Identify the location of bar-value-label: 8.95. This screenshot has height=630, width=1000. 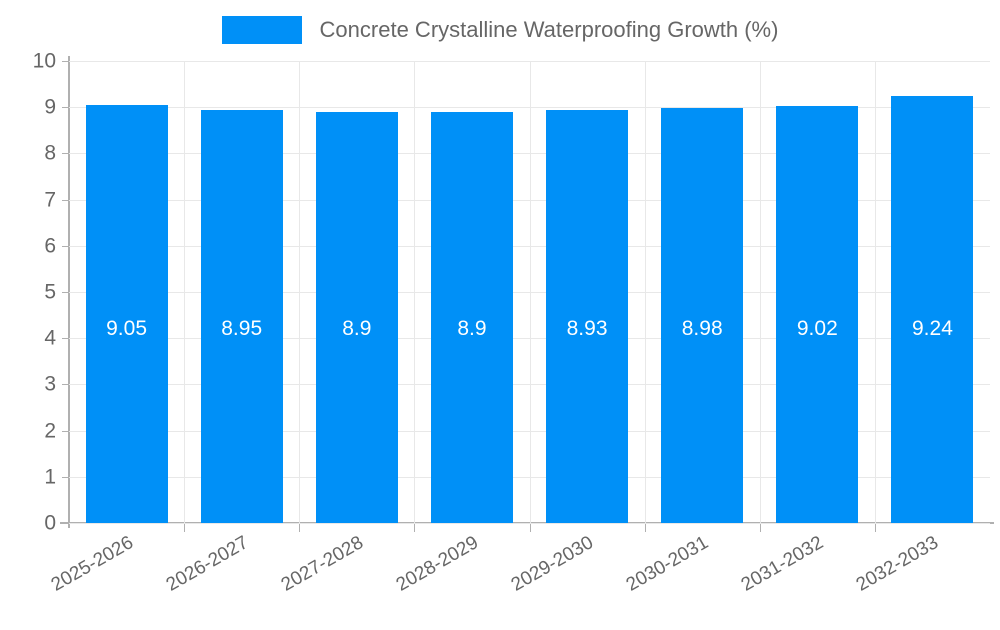
(242, 328).